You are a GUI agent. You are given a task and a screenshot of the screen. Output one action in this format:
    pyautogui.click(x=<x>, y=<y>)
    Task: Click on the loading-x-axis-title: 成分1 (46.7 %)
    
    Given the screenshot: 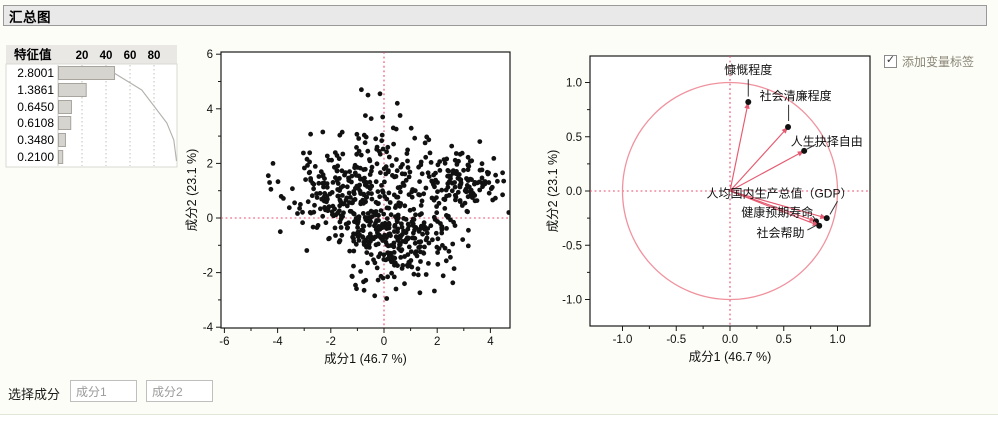 What is the action you would take?
    pyautogui.click(x=730, y=357)
    